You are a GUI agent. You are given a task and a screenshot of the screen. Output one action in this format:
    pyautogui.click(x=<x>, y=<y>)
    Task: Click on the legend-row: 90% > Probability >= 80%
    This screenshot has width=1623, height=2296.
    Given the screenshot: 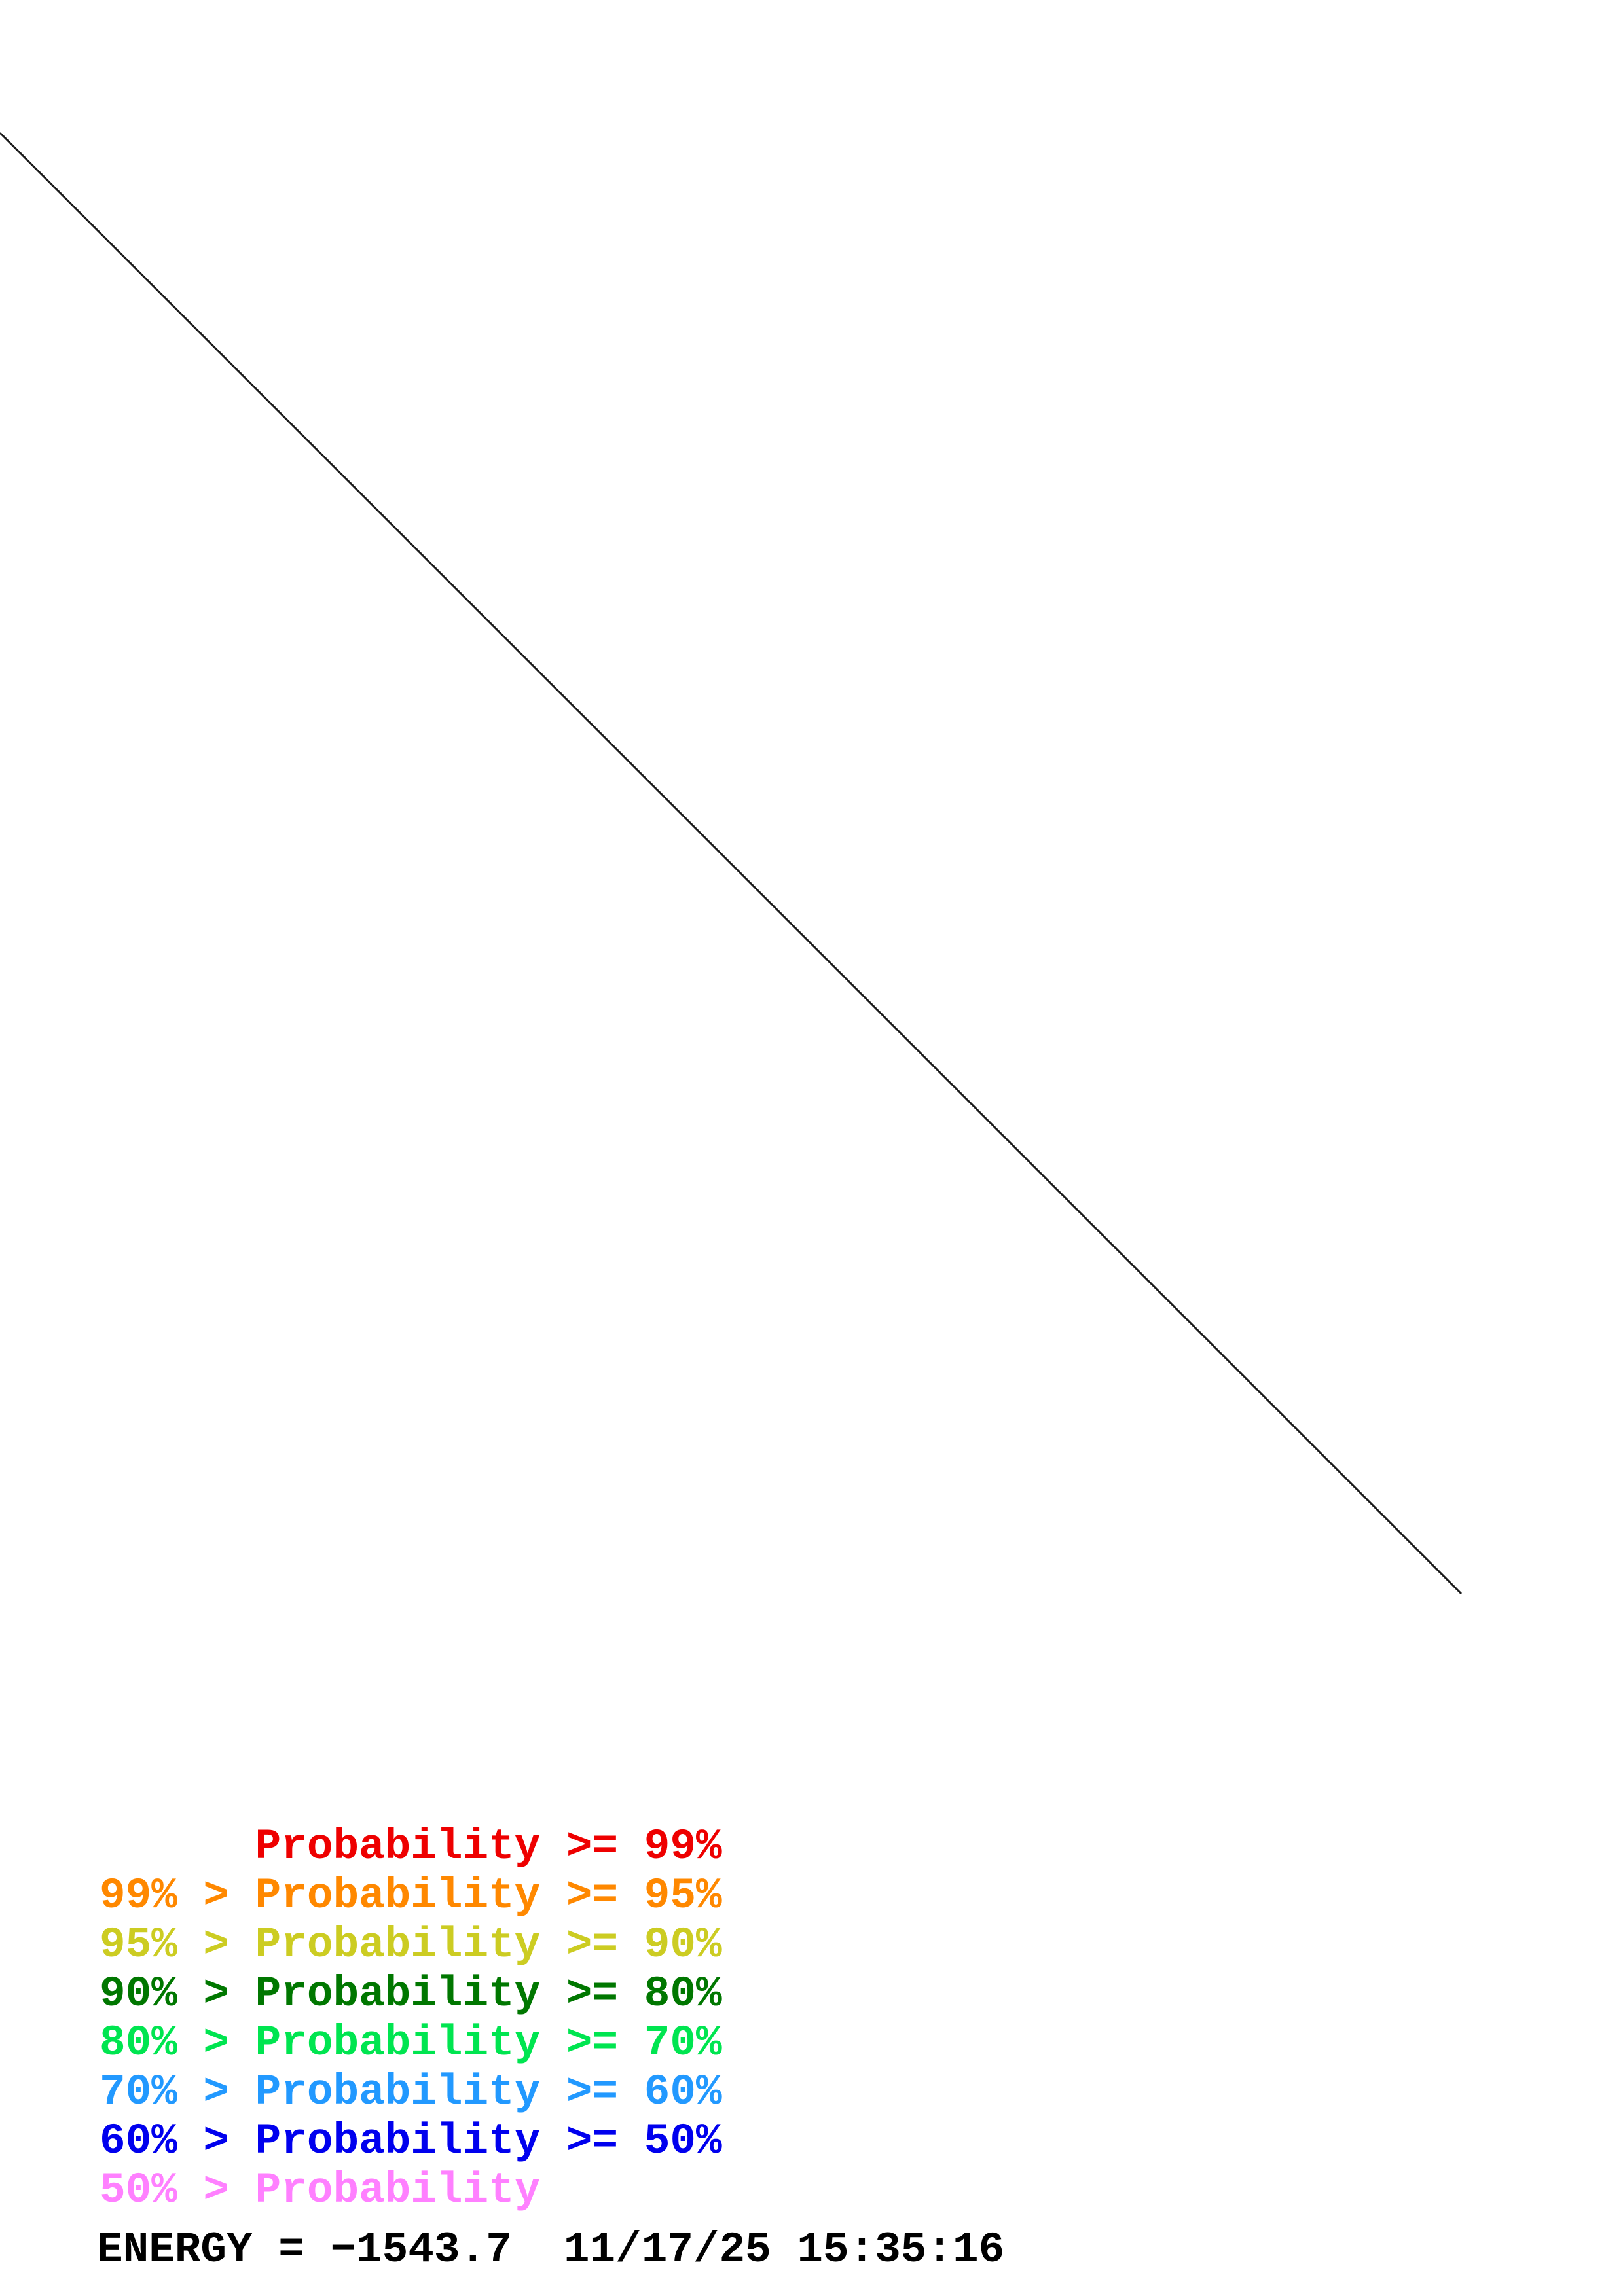 What is the action you would take?
    pyautogui.click(x=411, y=1994)
    